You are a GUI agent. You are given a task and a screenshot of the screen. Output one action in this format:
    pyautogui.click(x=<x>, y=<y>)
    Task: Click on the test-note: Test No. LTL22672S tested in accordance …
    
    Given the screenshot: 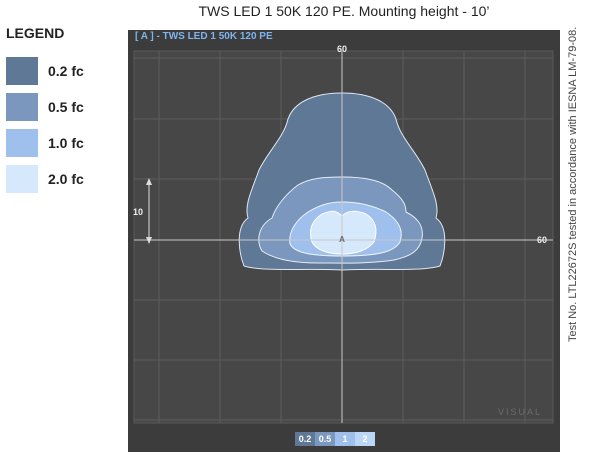 What is the action you would take?
    pyautogui.click(x=573, y=184)
    